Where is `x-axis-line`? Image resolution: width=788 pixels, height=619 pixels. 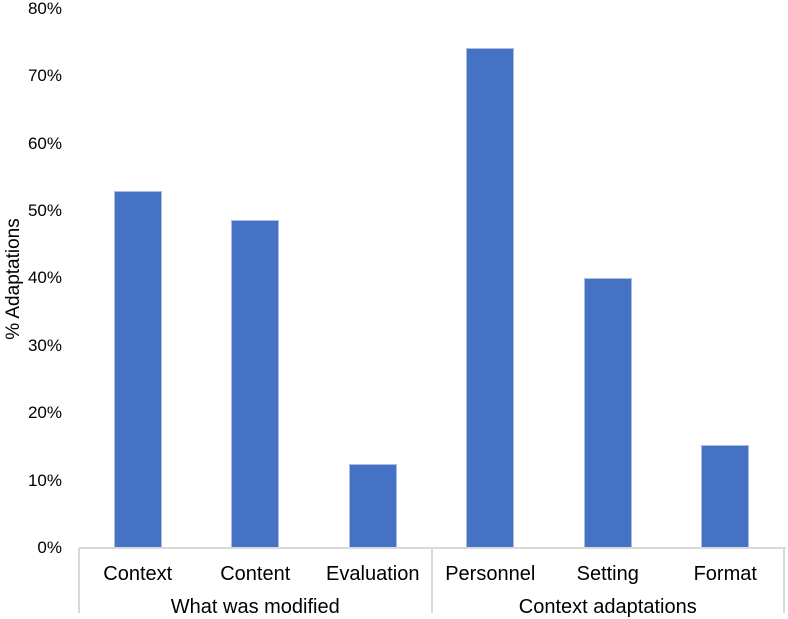
x-axis-line is located at coordinates (432, 548).